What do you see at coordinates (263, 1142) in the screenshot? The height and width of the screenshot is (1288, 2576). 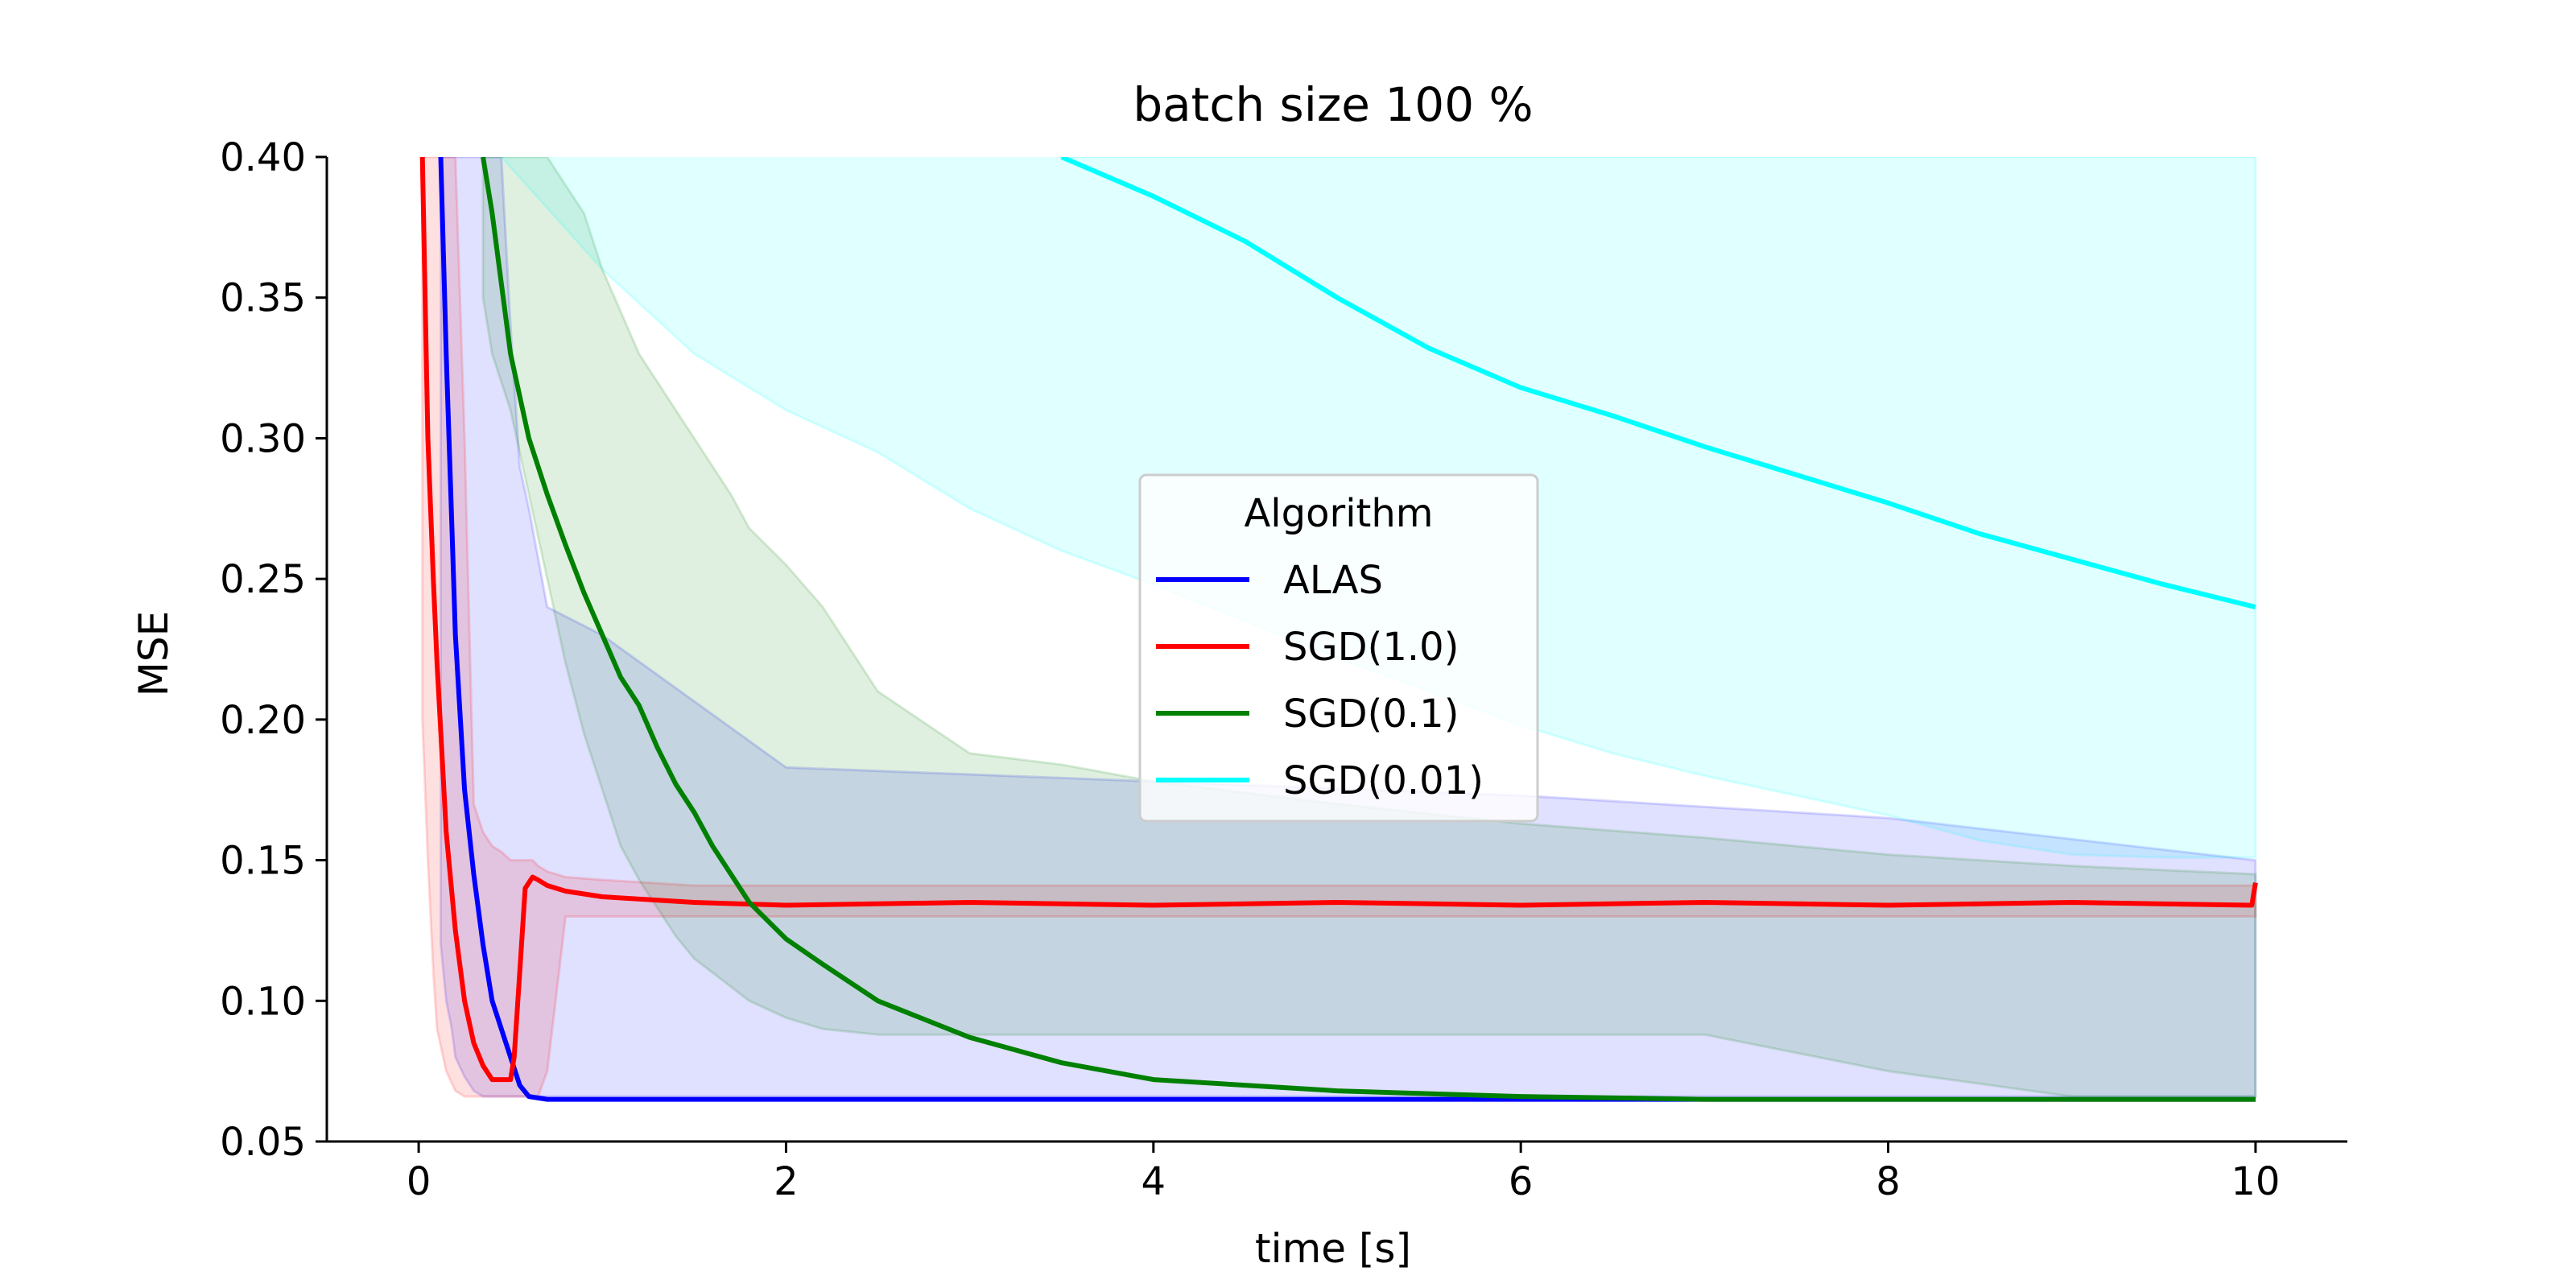 I see `y-tick-label: 0.05` at bounding box center [263, 1142].